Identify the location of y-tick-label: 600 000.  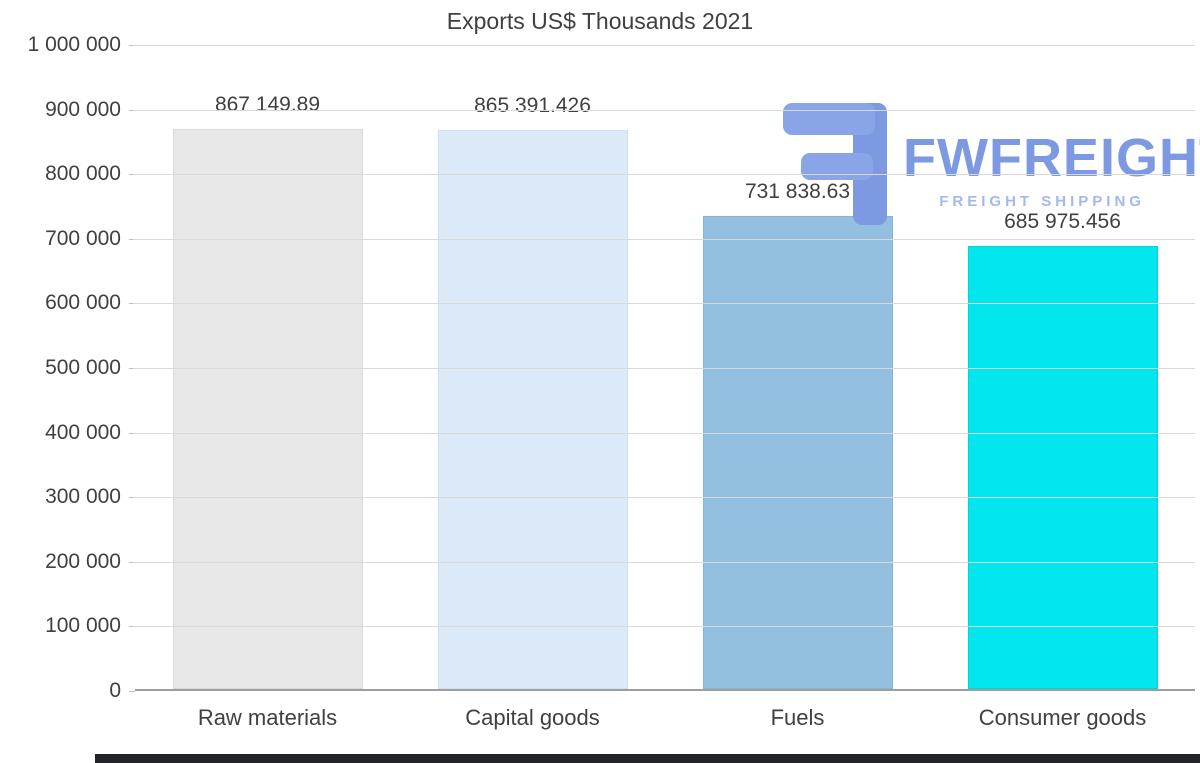
(83, 303).